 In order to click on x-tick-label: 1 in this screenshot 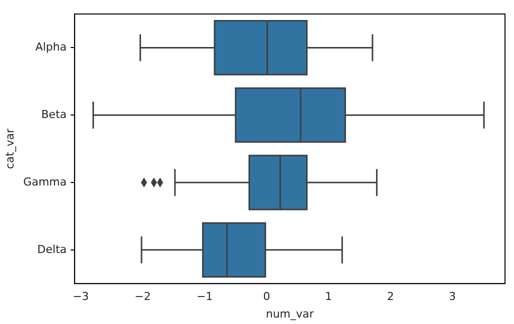, I will do `click(328, 297)`.